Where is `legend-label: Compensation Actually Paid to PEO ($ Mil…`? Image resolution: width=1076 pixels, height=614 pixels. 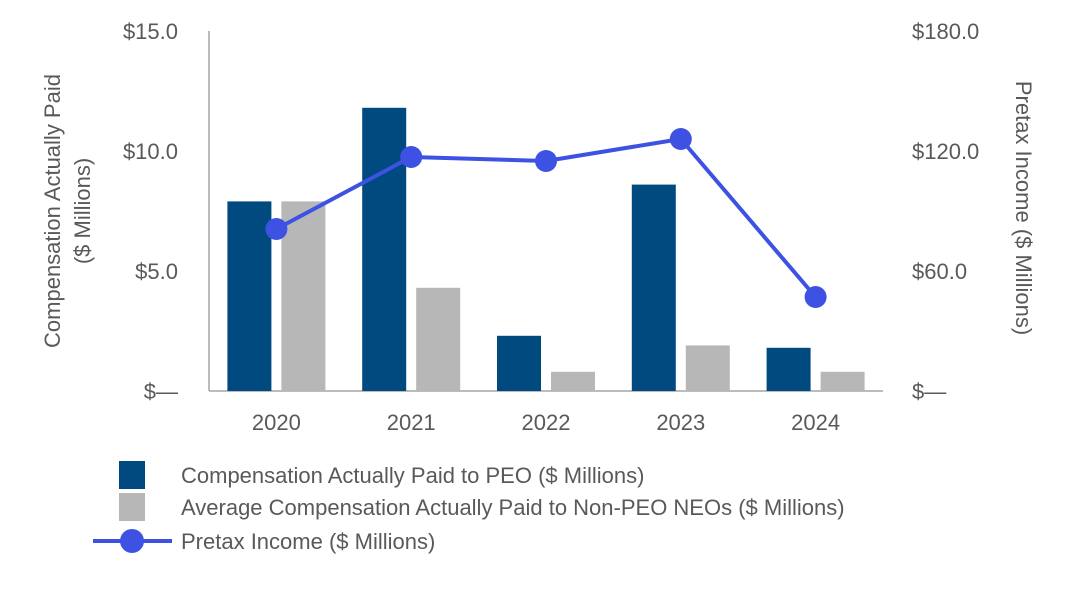
legend-label: Compensation Actually Paid to PEO ($ Mil… is located at coordinates (412, 475).